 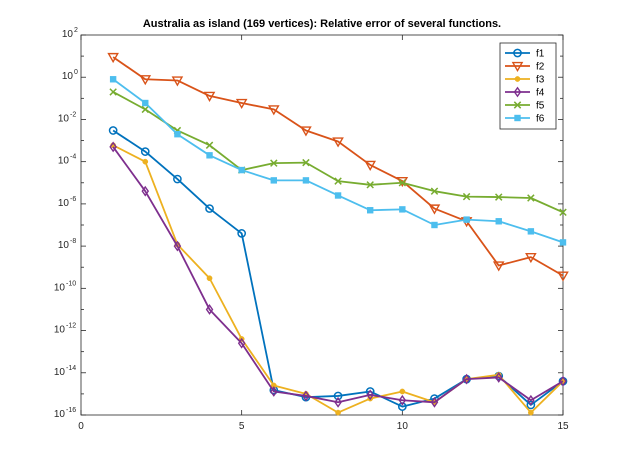 I want to click on legend-entry-f5: f5, so click(x=525, y=106).